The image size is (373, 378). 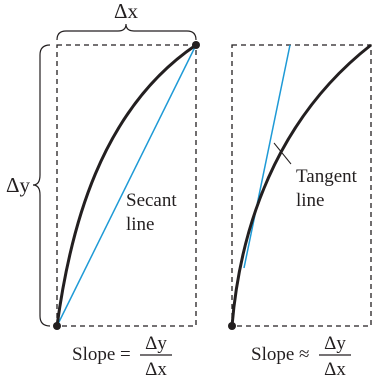 I want to click on right-frac-num: Δy, so click(x=335, y=343).